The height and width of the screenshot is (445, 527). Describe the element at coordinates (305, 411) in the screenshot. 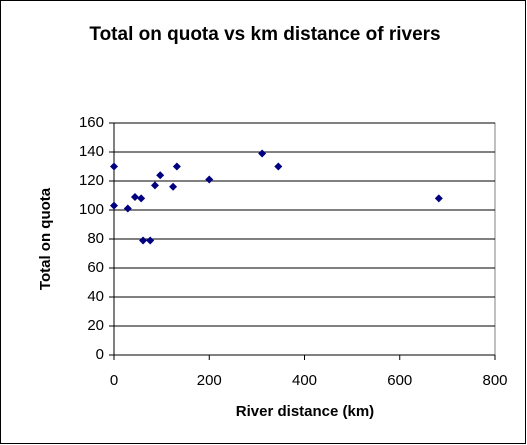

I see `x-axis-label: River distance (km)` at that location.